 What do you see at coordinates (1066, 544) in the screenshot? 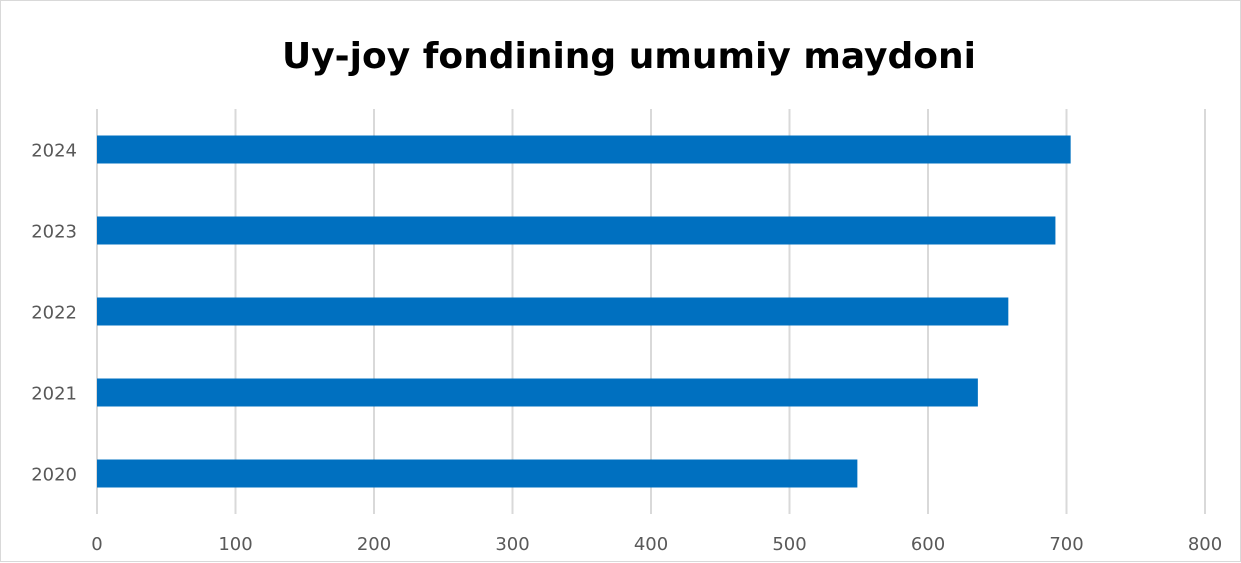
I see `x-tick-label-700: 700` at bounding box center [1066, 544].